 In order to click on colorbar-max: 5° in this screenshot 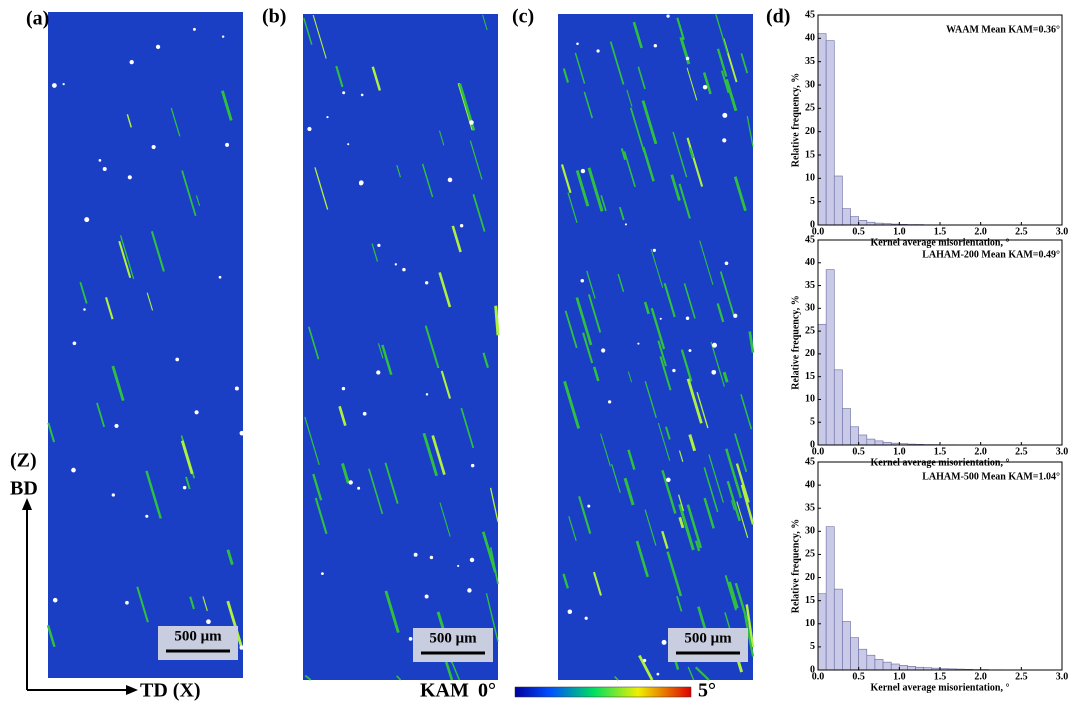, I will do `click(707, 691)`.